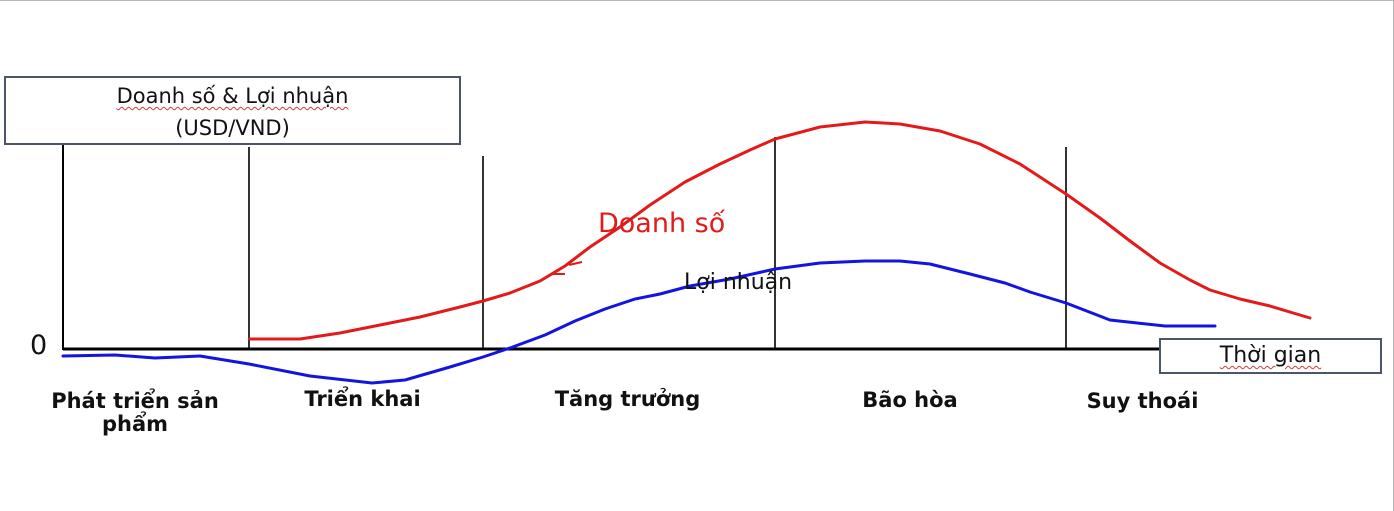  I want to click on y-axis-label-box: Doanh số & Lợi nhuận (USD/VND), so click(232, 110).